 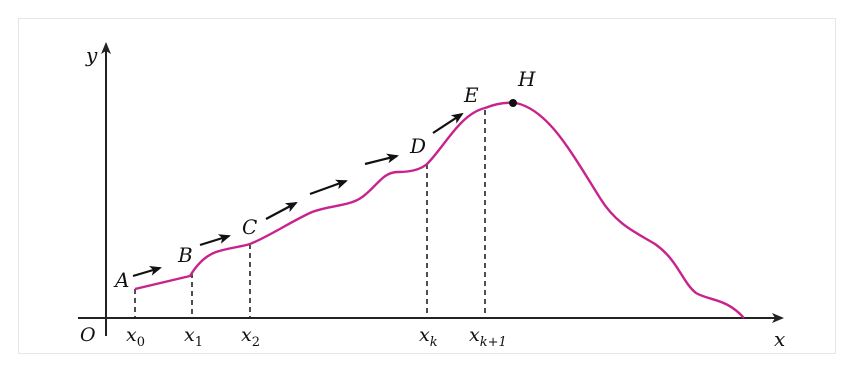 What do you see at coordinates (513, 103) in the screenshot?
I see `point-h-dot` at bounding box center [513, 103].